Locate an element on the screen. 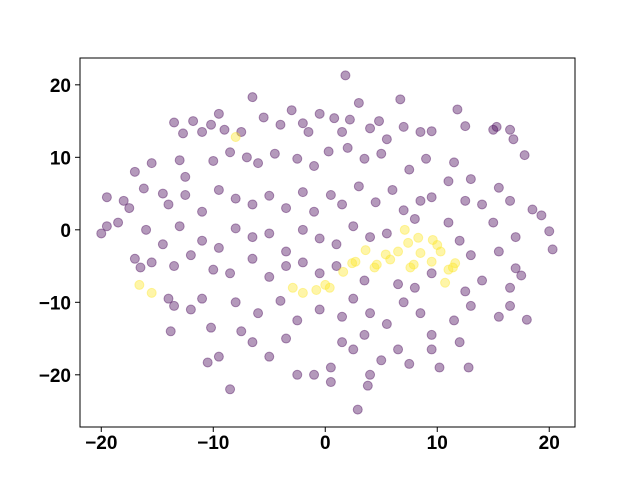 The width and height of the screenshot is (640, 485). y-tick-label: −20 is located at coordinates (55, 376).